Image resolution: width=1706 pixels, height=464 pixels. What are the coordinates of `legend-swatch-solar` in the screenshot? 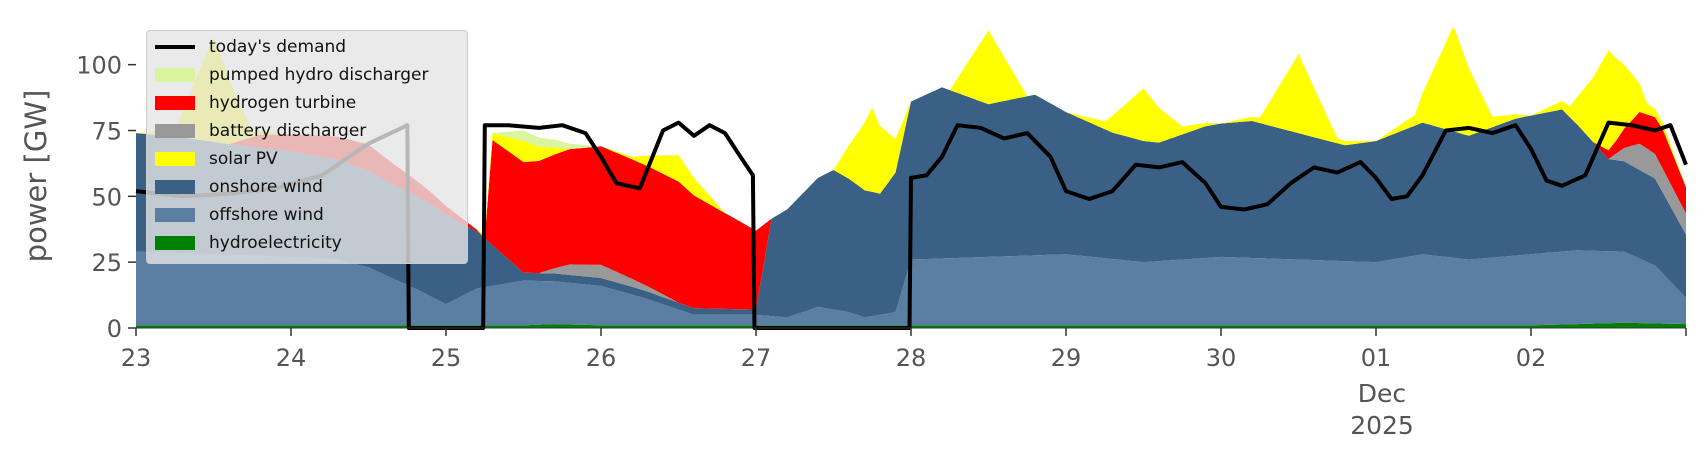 It's located at (175, 159).